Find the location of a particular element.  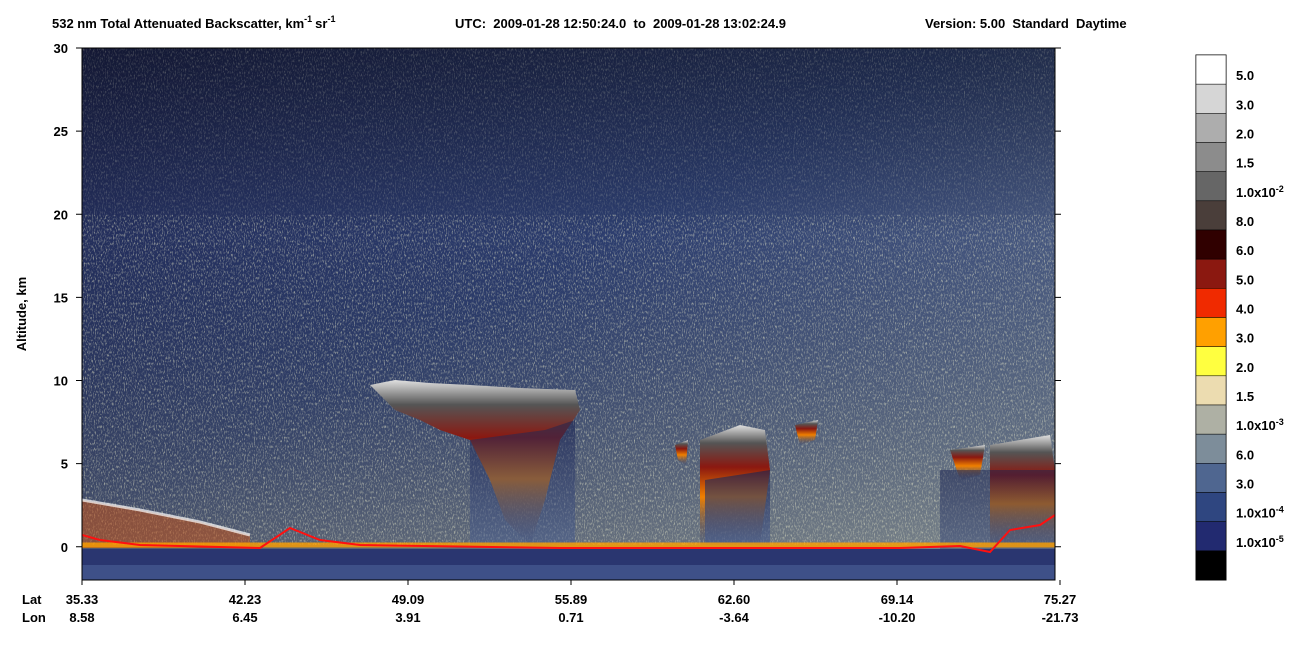

lon-label: 6.45 is located at coordinates (244, 617).